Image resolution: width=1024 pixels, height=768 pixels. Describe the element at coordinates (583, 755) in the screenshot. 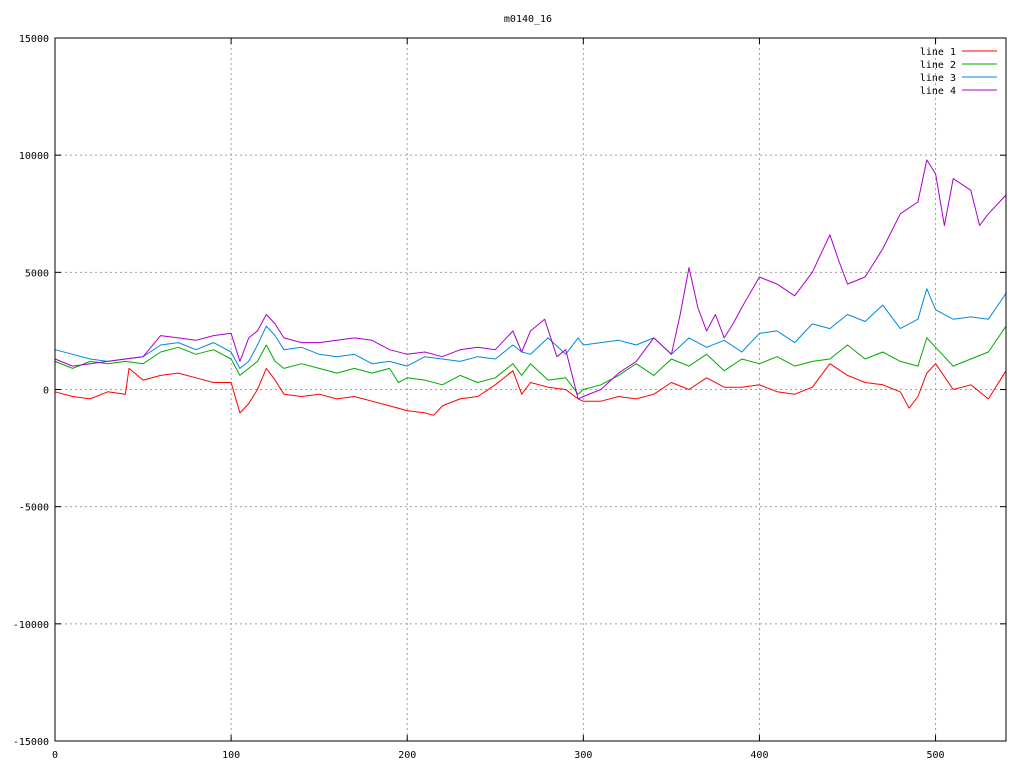

I see `x-tick-label: 300` at that location.